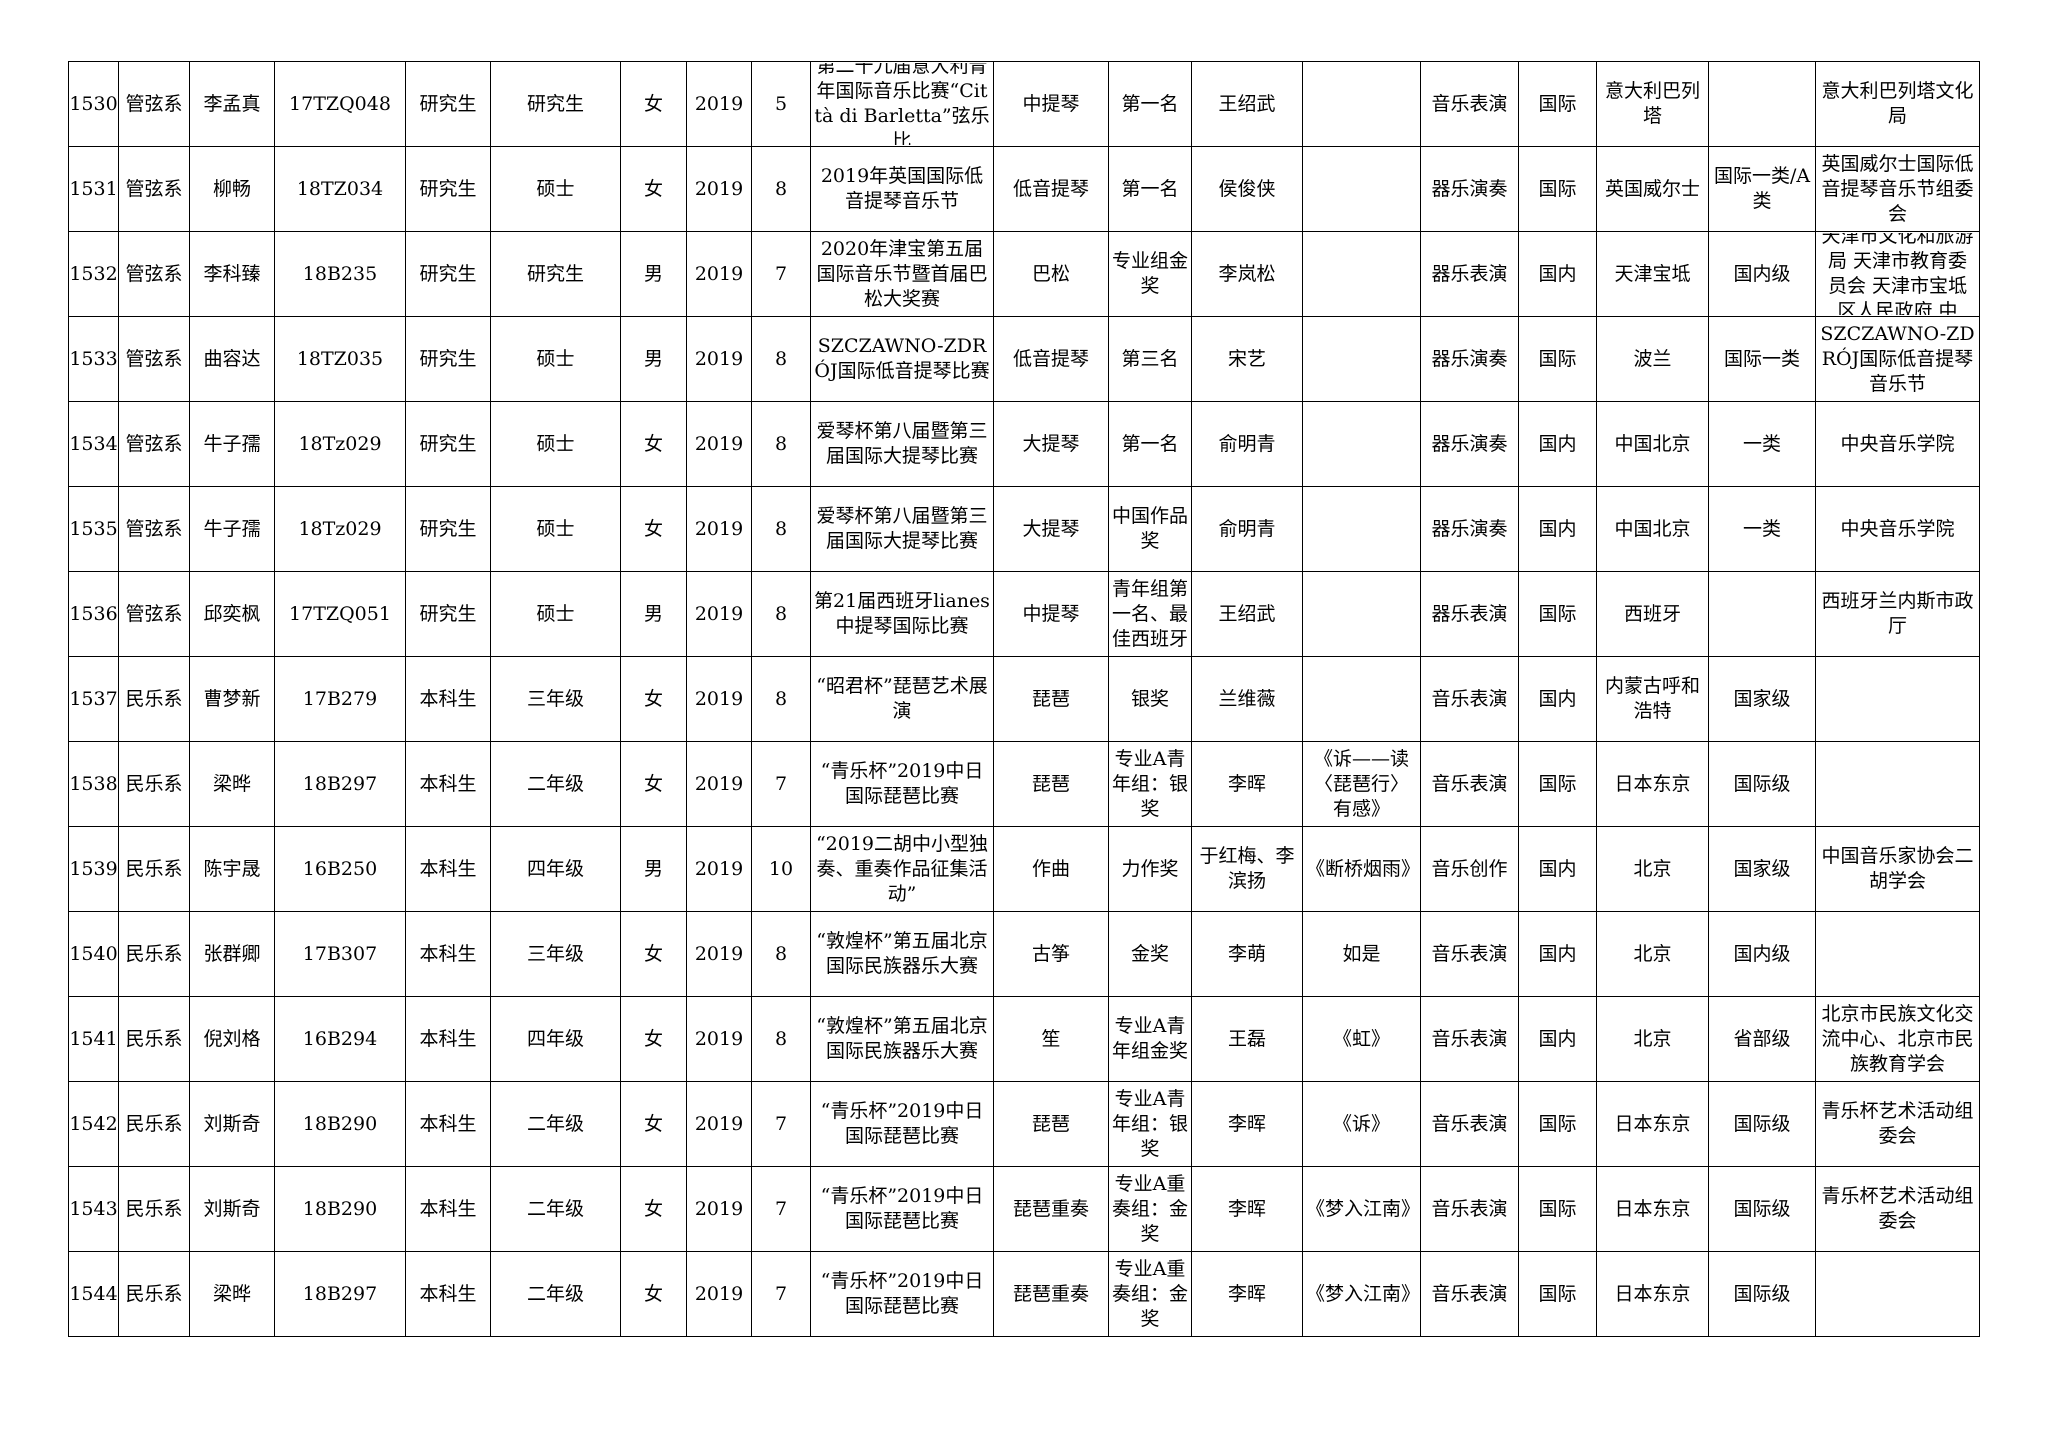 The height and width of the screenshot is (1449, 2048). I want to click on table-cell: 天津宝坻, so click(1652, 274).